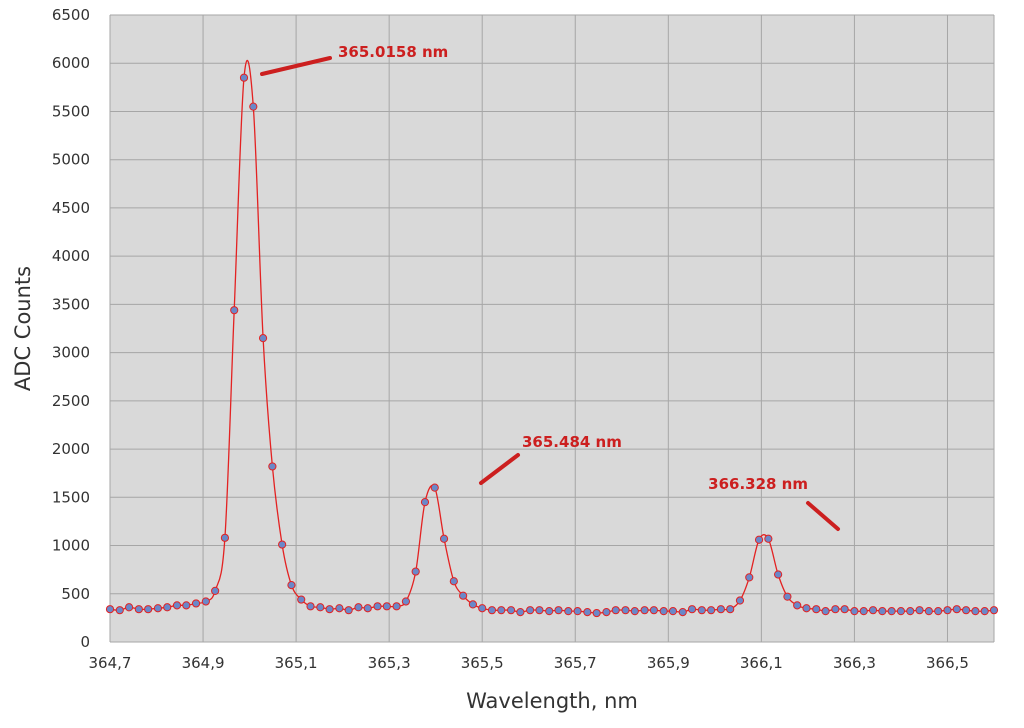 The height and width of the screenshot is (728, 1024). Describe the element at coordinates (854, 663) in the screenshot. I see `x-tick-label: 366,3` at that location.